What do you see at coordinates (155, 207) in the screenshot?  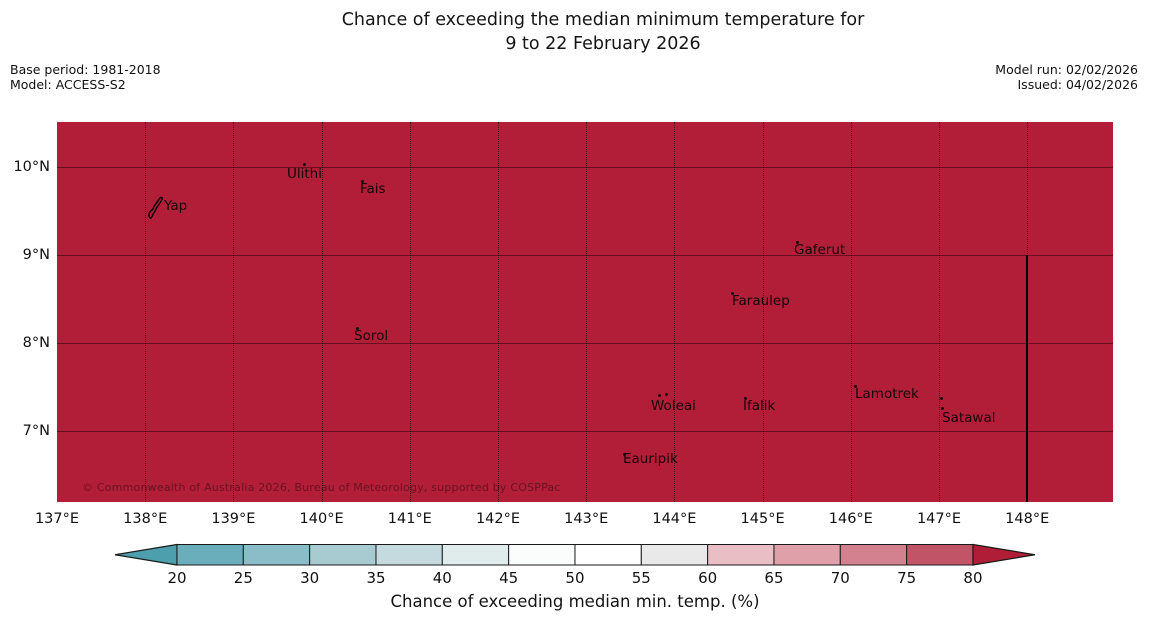 I see `yap-island-shape` at bounding box center [155, 207].